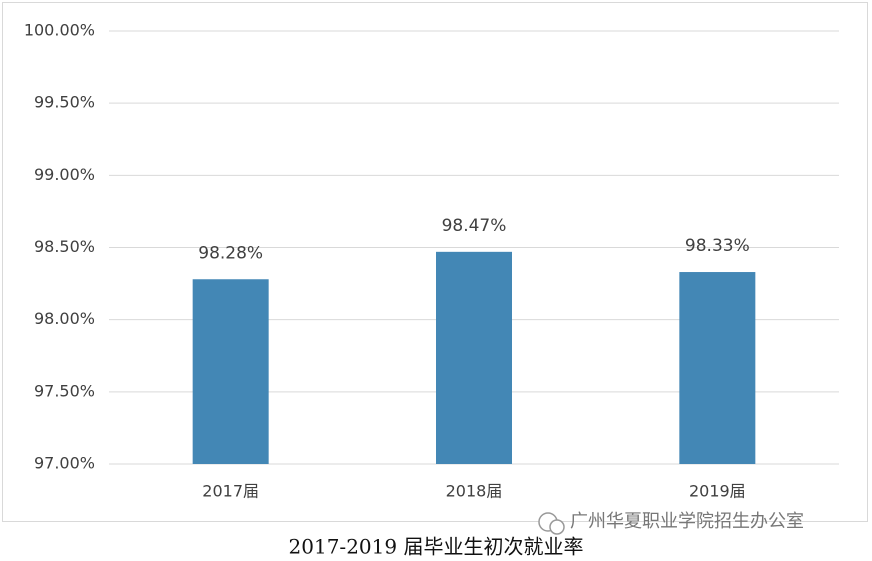  Describe the element at coordinates (551, 523) in the screenshot. I see `watermark-icon` at that location.